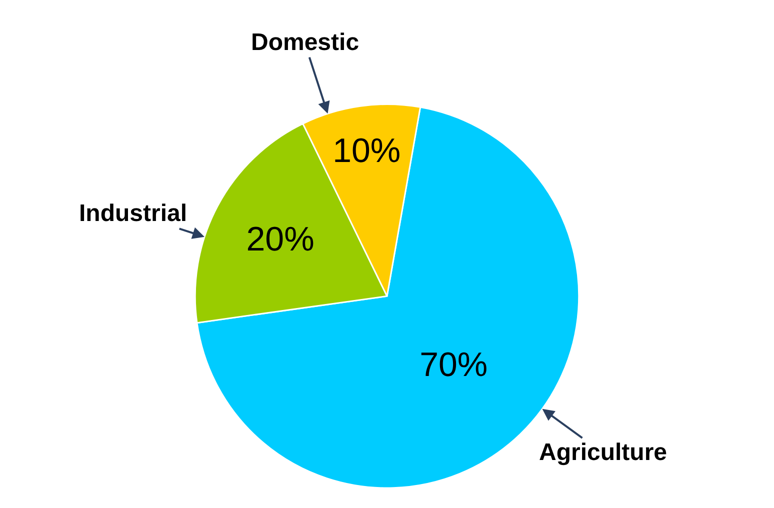 Image resolution: width=774 pixels, height=508 pixels. What do you see at coordinates (280, 239) in the screenshot?
I see `data-label: 20%` at bounding box center [280, 239].